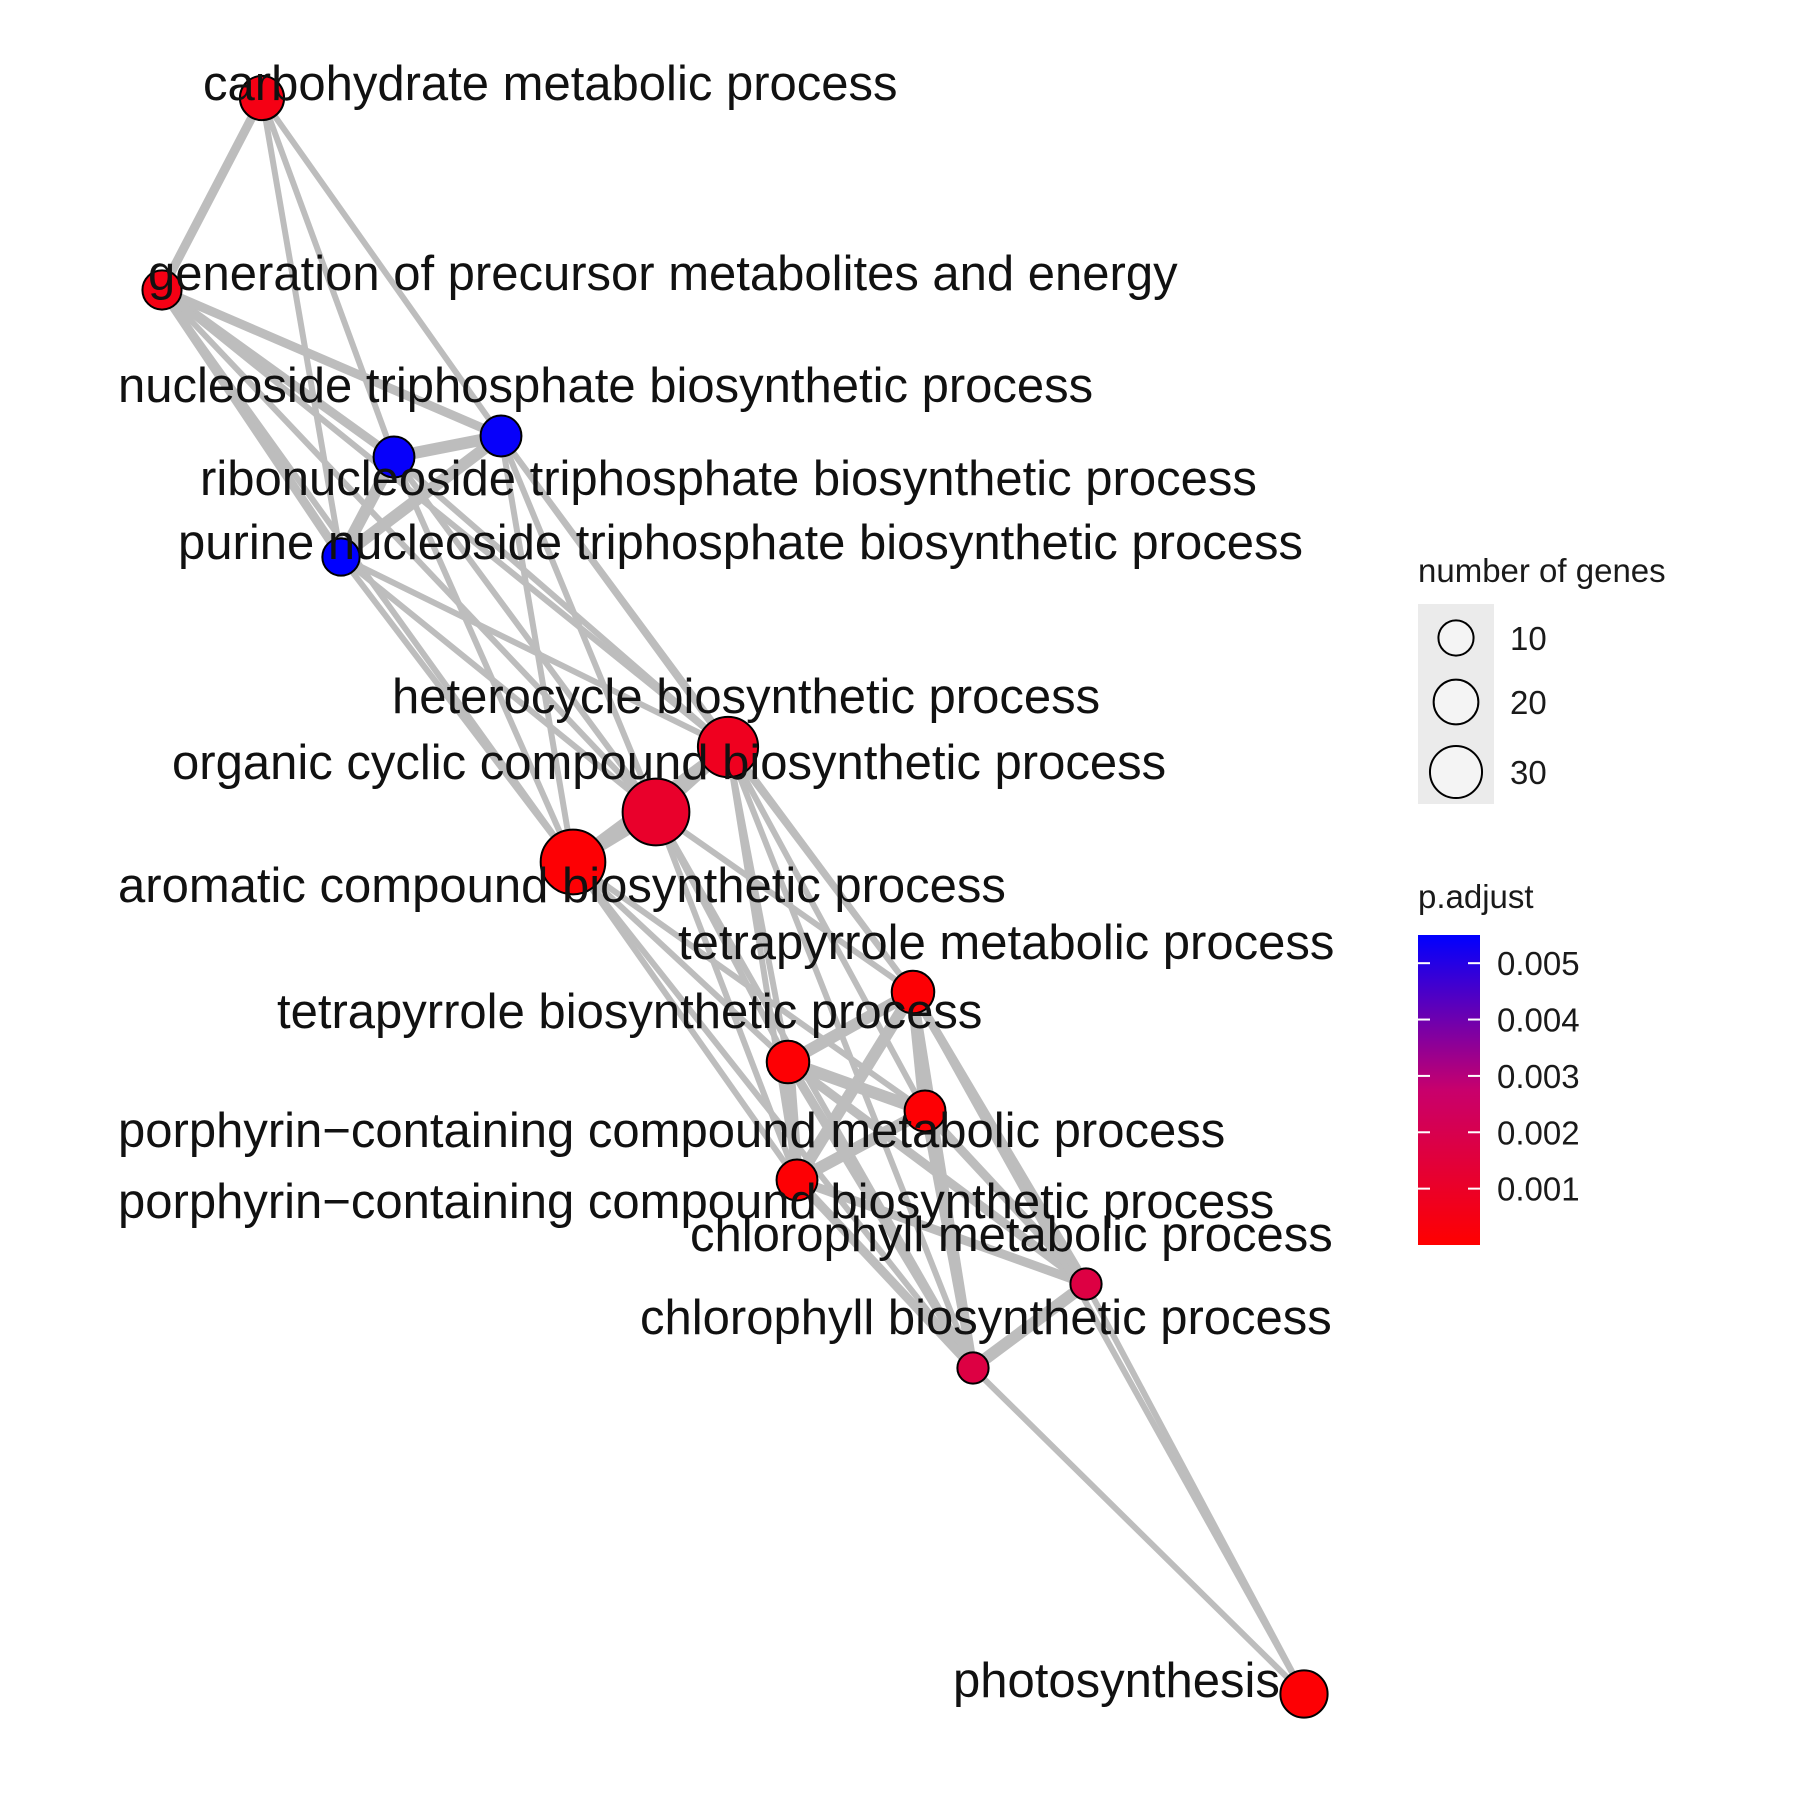  What do you see at coordinates (1538, 1132) in the screenshot?
I see `color-legend-tick-label: 0.002` at bounding box center [1538, 1132].